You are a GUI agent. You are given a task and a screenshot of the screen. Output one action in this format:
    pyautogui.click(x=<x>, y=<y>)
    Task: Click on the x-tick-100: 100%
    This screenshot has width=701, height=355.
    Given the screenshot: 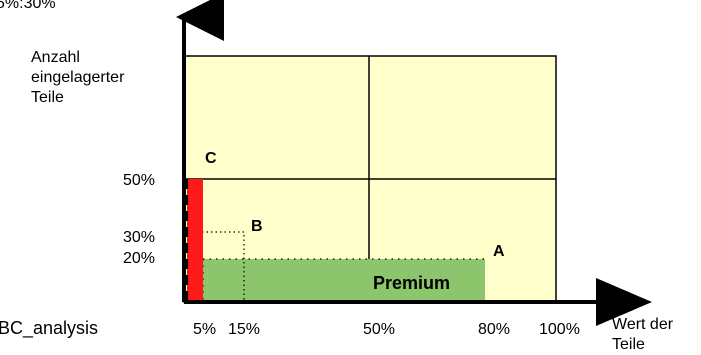 What is the action you would take?
    pyautogui.click(x=559, y=329)
    